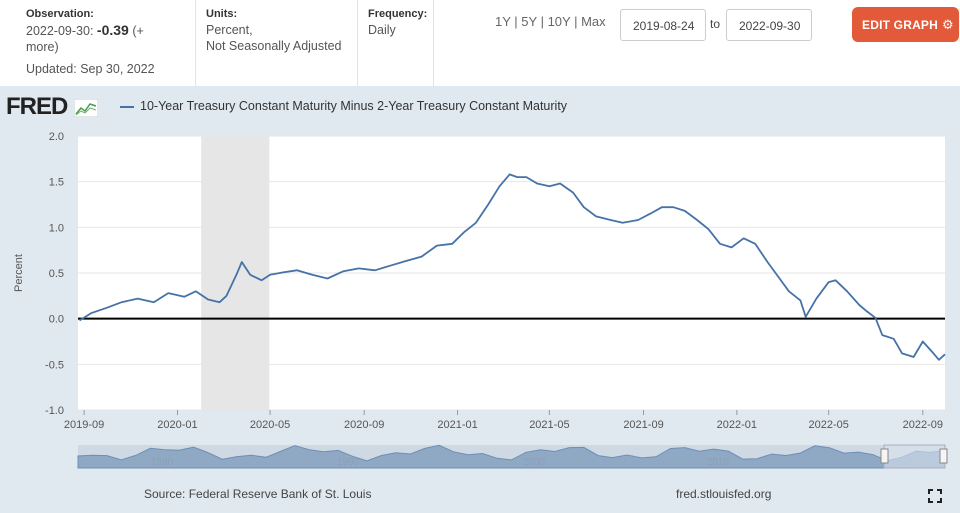 The width and height of the screenshot is (960, 513). What do you see at coordinates (112, 30) in the screenshot?
I see `observation-value: -0.39` at bounding box center [112, 30].